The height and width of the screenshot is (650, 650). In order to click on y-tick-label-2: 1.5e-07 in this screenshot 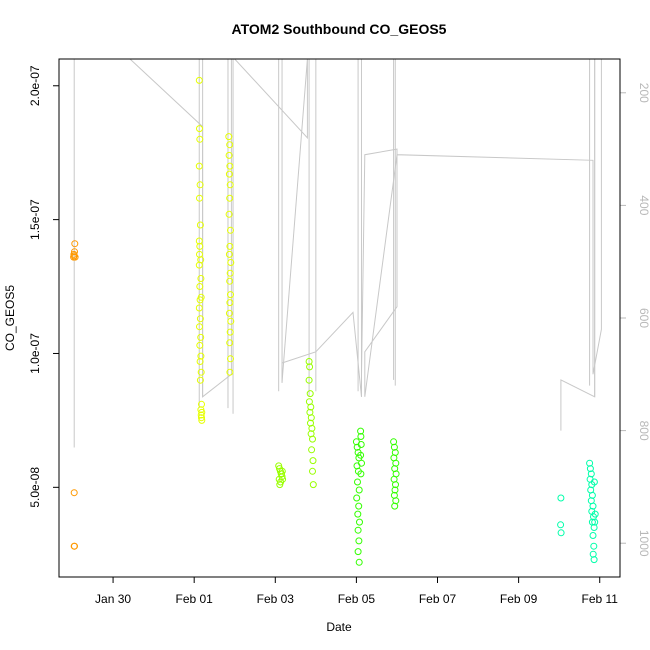, I will do `click(35, 219)`.